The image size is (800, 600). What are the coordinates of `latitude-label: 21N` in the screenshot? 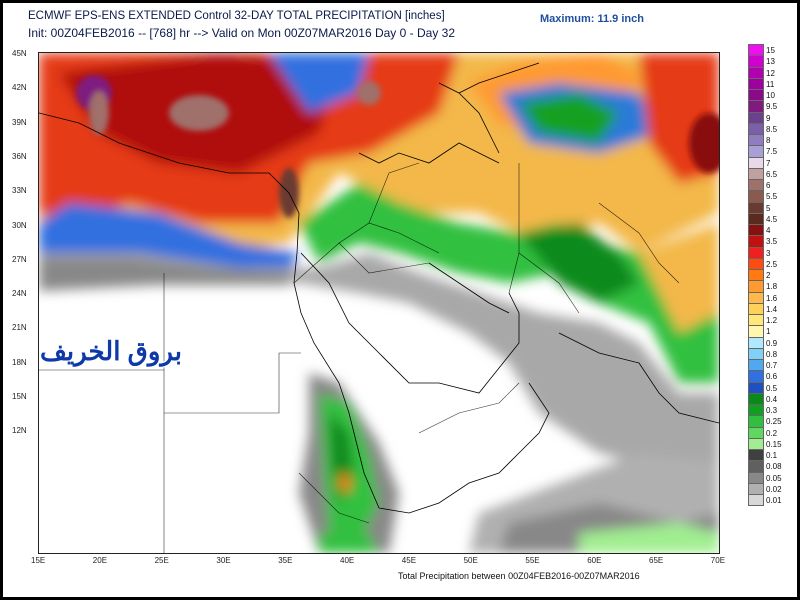 It's located at (19, 328).